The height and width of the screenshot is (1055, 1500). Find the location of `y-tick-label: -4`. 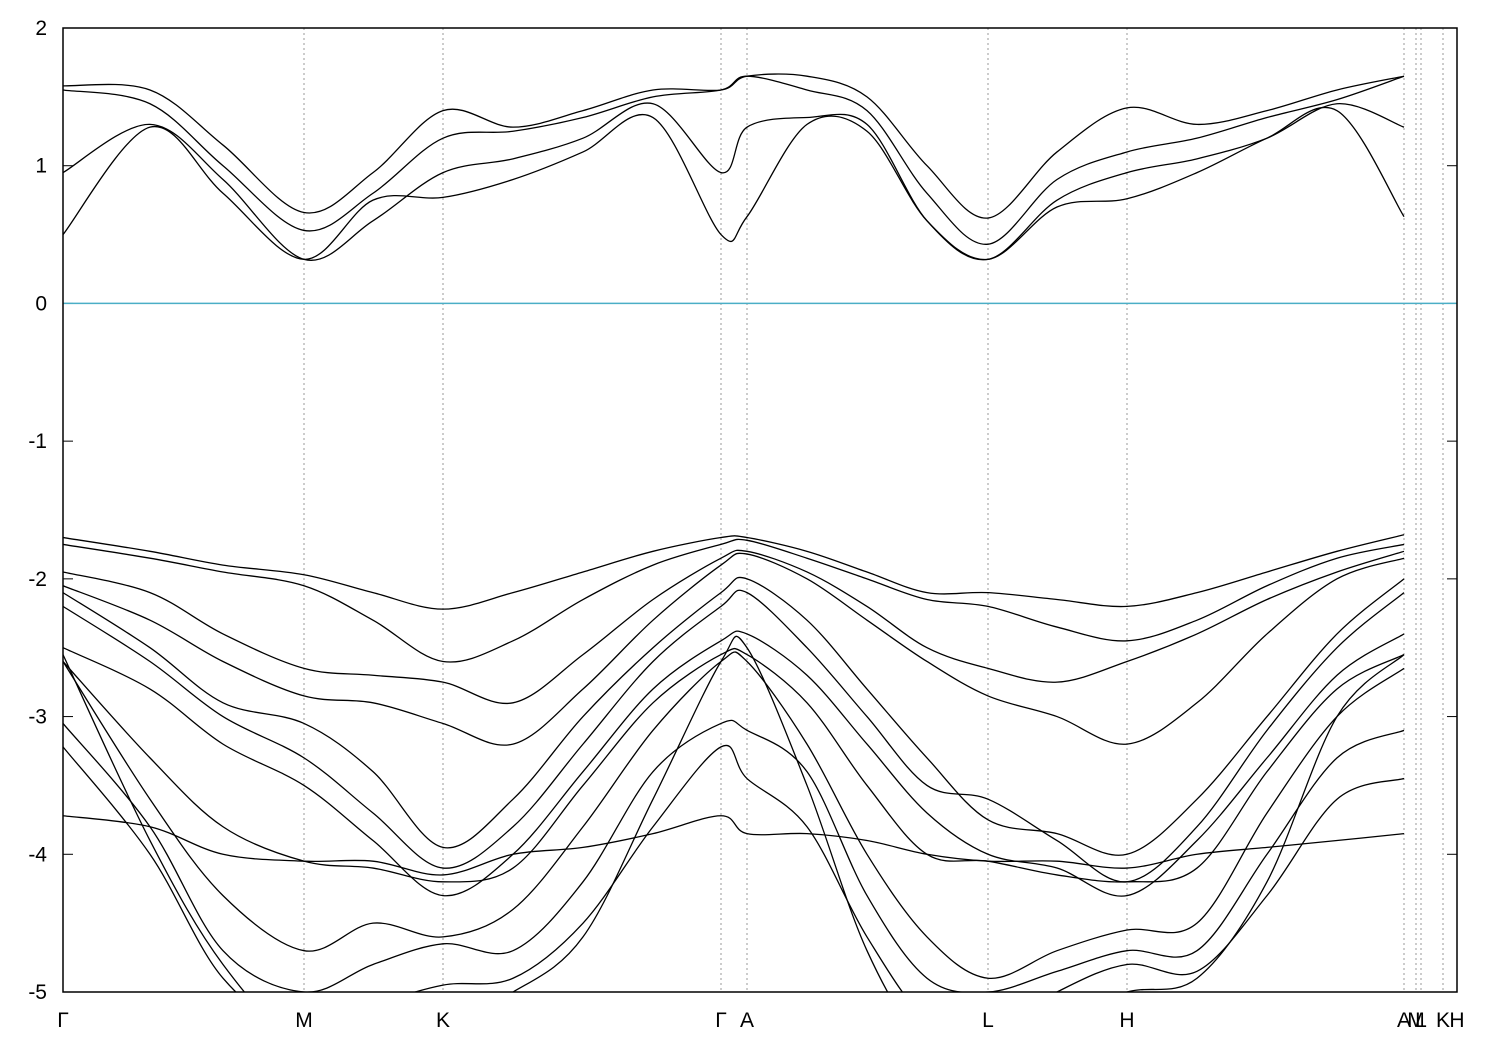

y-tick-label: -4 is located at coordinates (37, 854).